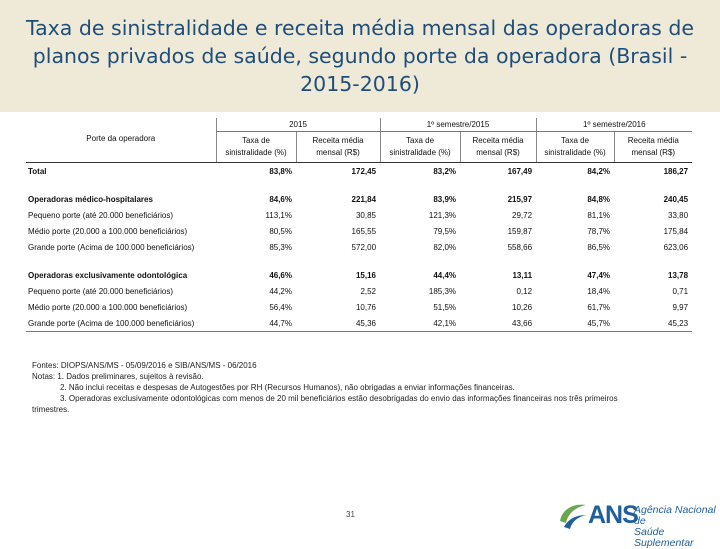 The width and height of the screenshot is (720, 549). What do you see at coordinates (498, 147) in the screenshot?
I see `col-receita-1sem-2015: Receita média mensal (R$)` at bounding box center [498, 147].